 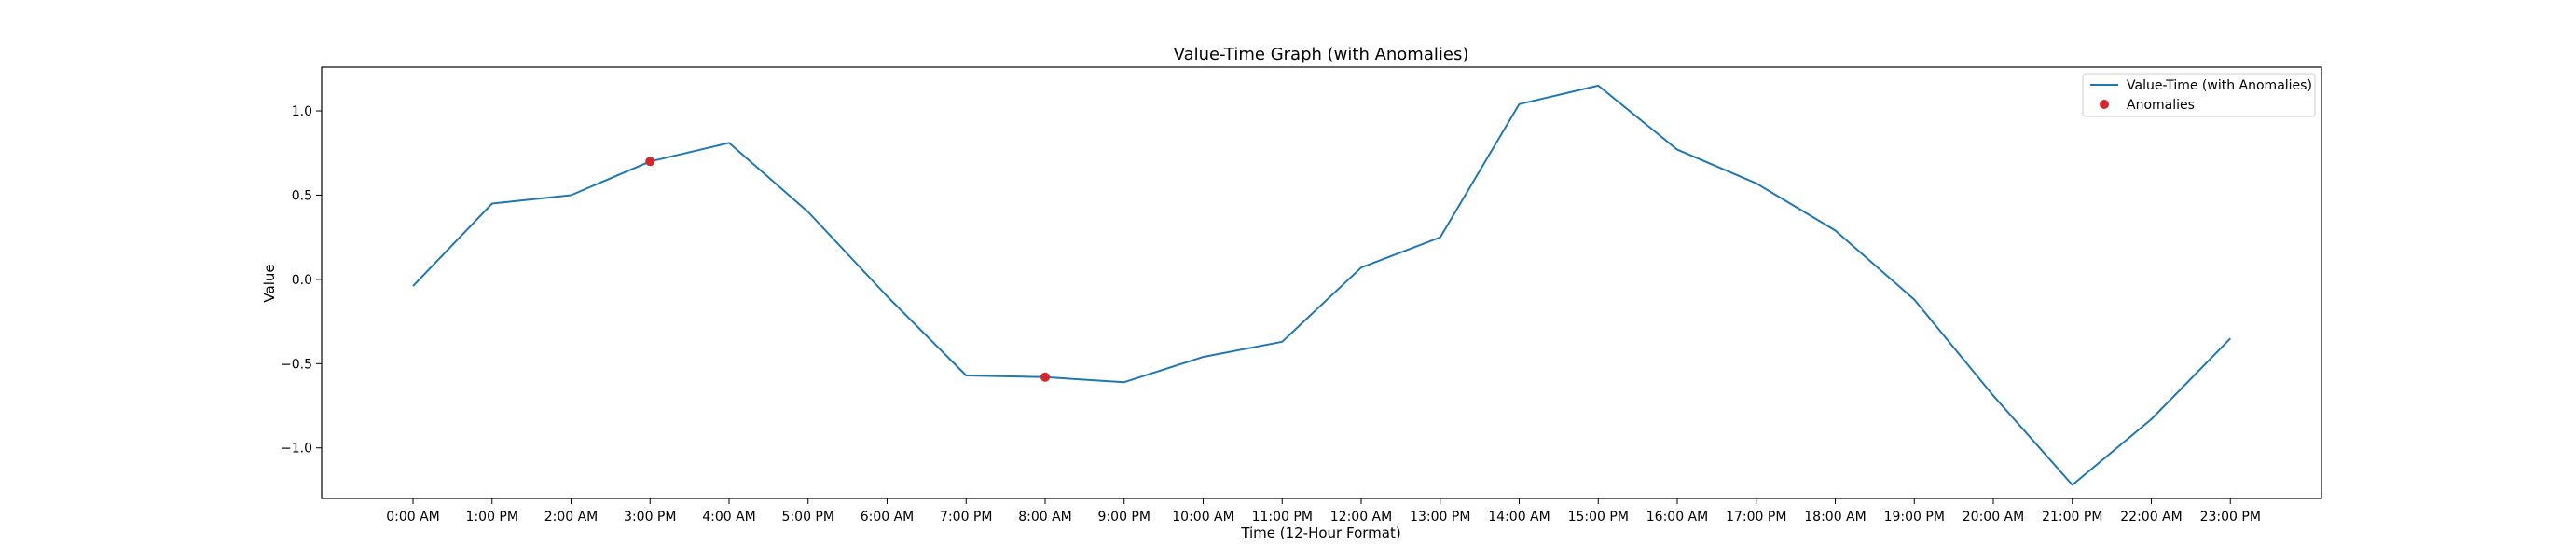 I want to click on x-tick-label-18: 18:00 AM, so click(x=1835, y=517).